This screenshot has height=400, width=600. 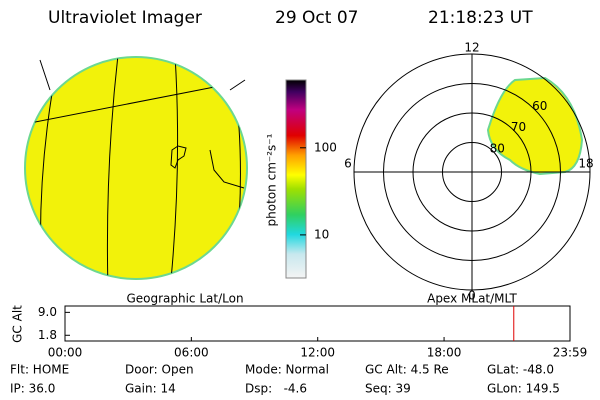 What do you see at coordinates (407, 370) in the screenshot?
I see `info-field: GC Alt: 4.5 Re` at bounding box center [407, 370].